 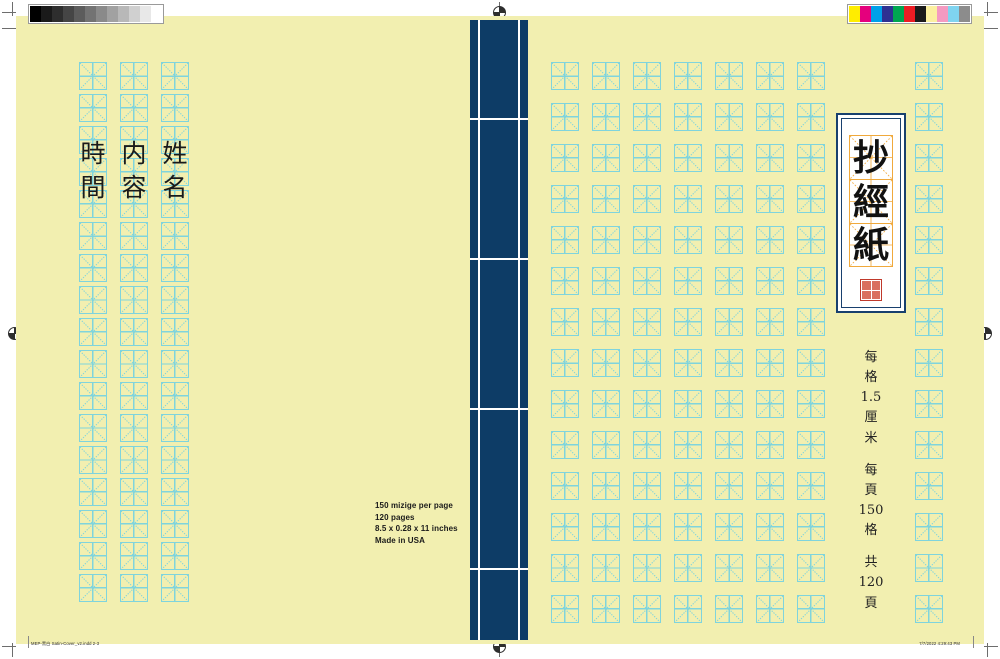 I want to click on crop-mark-br-h, so click(x=991, y=646).